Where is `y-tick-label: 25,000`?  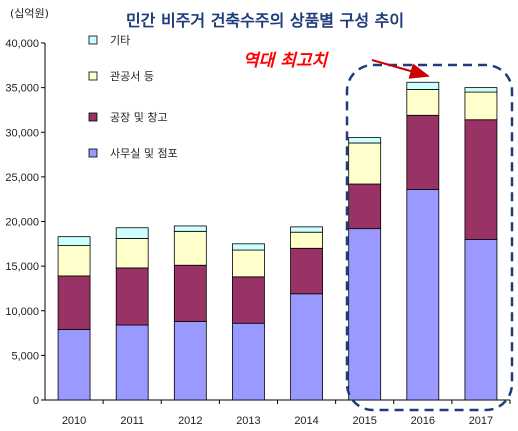
y-tick-label: 25,000 is located at coordinates (22, 178).